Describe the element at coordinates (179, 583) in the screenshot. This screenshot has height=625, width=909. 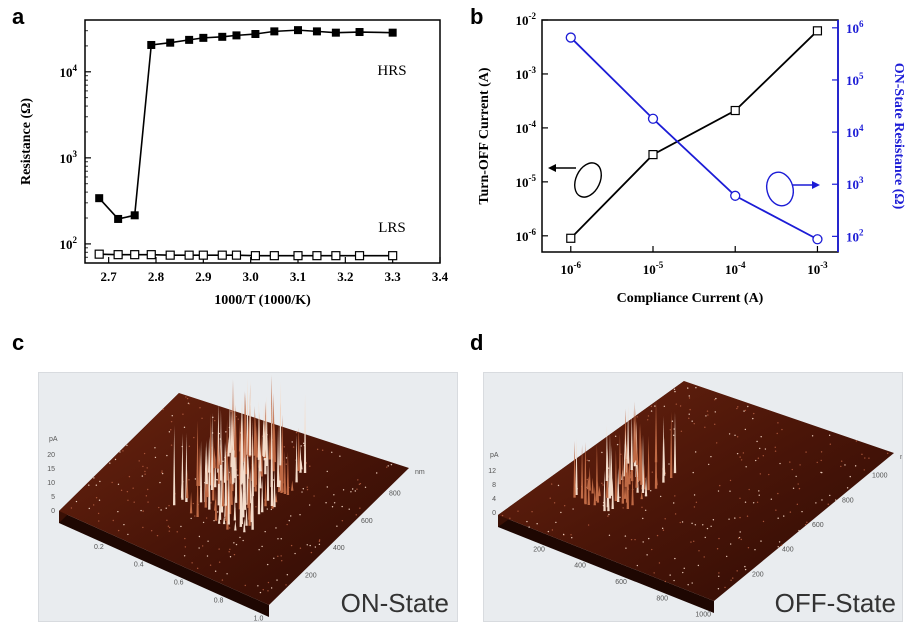
I see `afm-x-tick-label: 0.6` at that location.